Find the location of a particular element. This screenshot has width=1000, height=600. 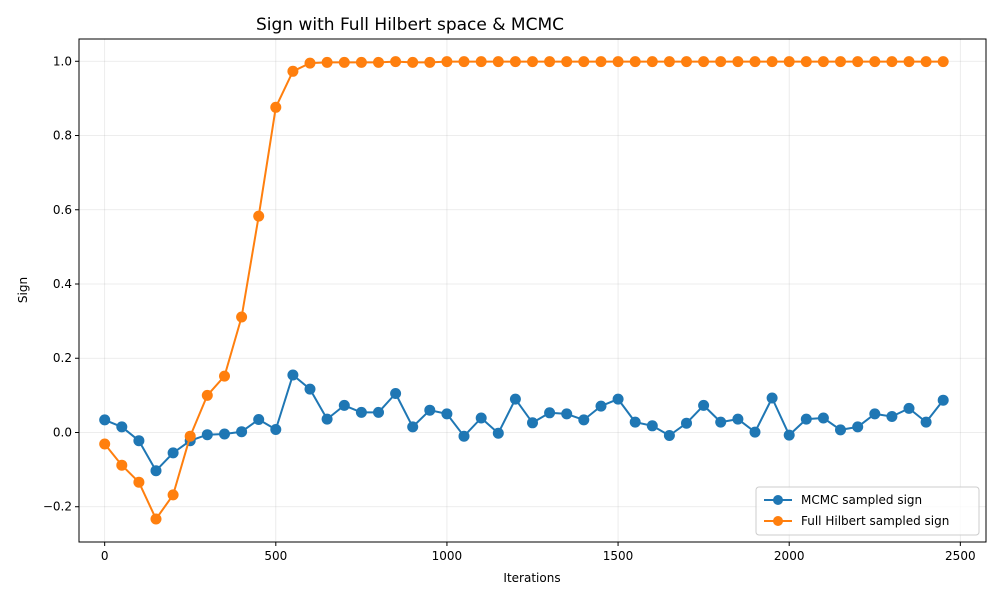

y-tick-label: 0.4 is located at coordinates (62, 284).